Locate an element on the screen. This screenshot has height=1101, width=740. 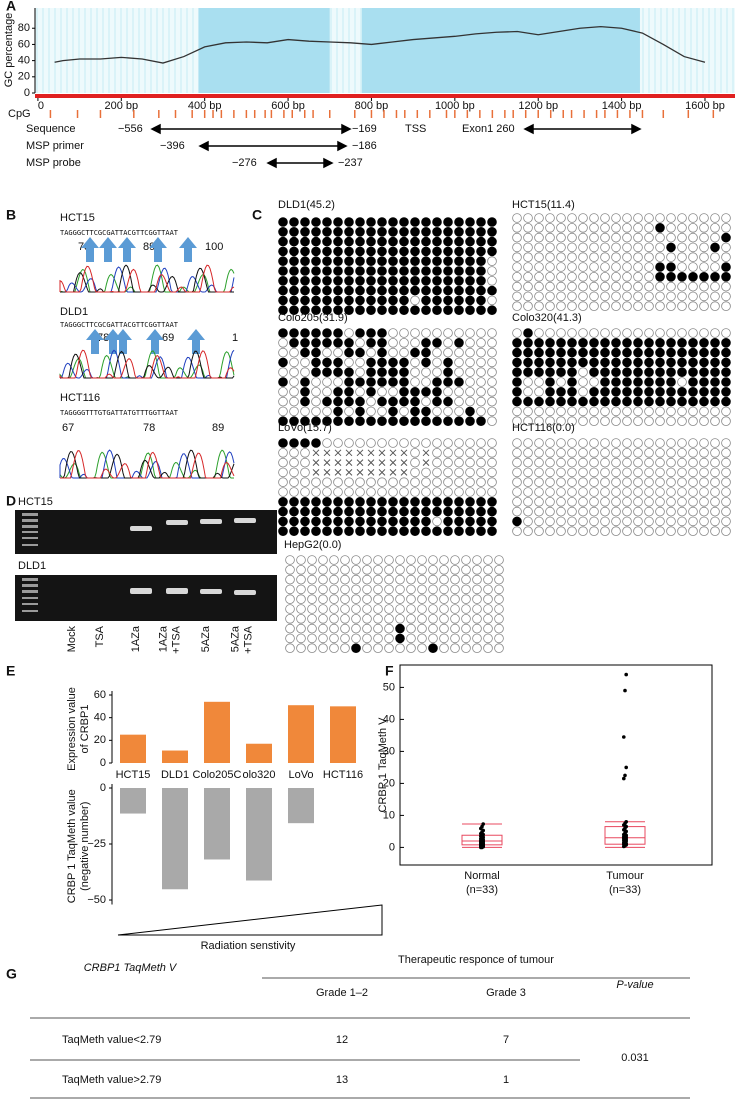
x-tick-label: 200 bp is located at coordinates (121, 106).